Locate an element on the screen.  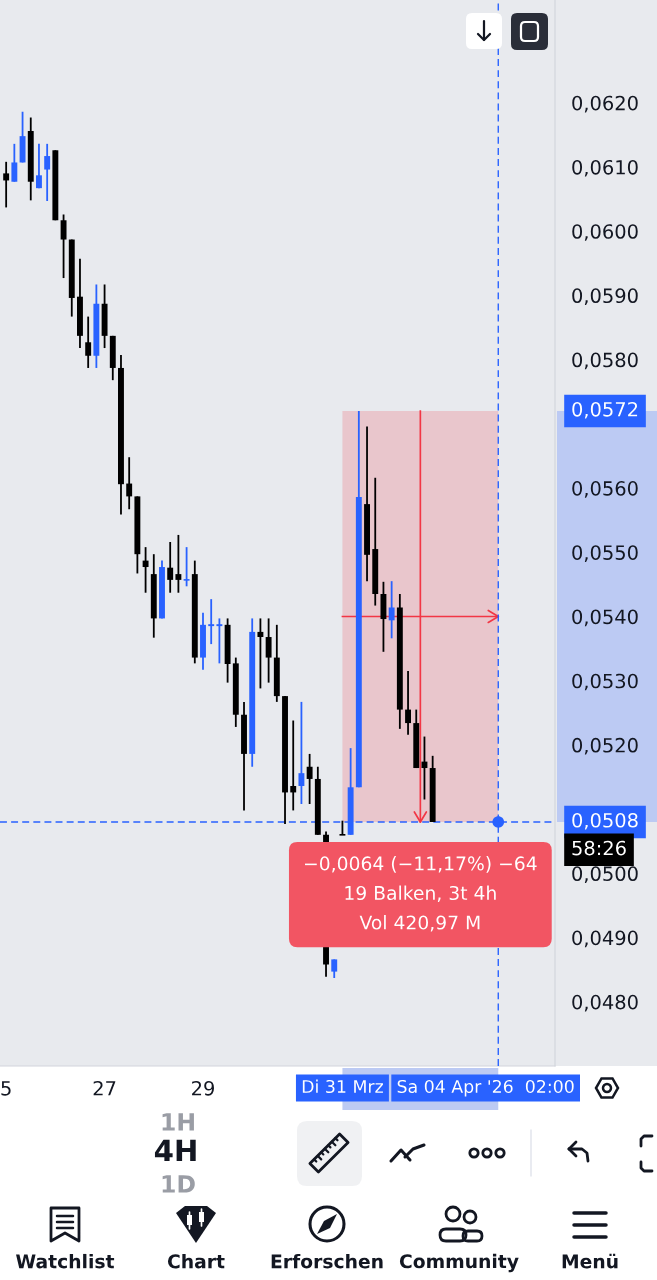
ref-line-label: Sa 04 Apr '26 02:00 is located at coordinates (485, 1088).